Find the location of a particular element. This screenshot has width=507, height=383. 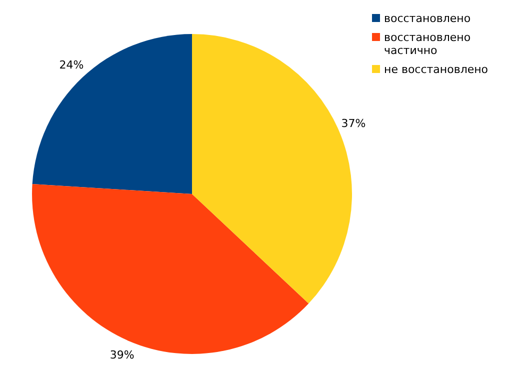

legend-label: восстановлено is located at coordinates (427, 18).